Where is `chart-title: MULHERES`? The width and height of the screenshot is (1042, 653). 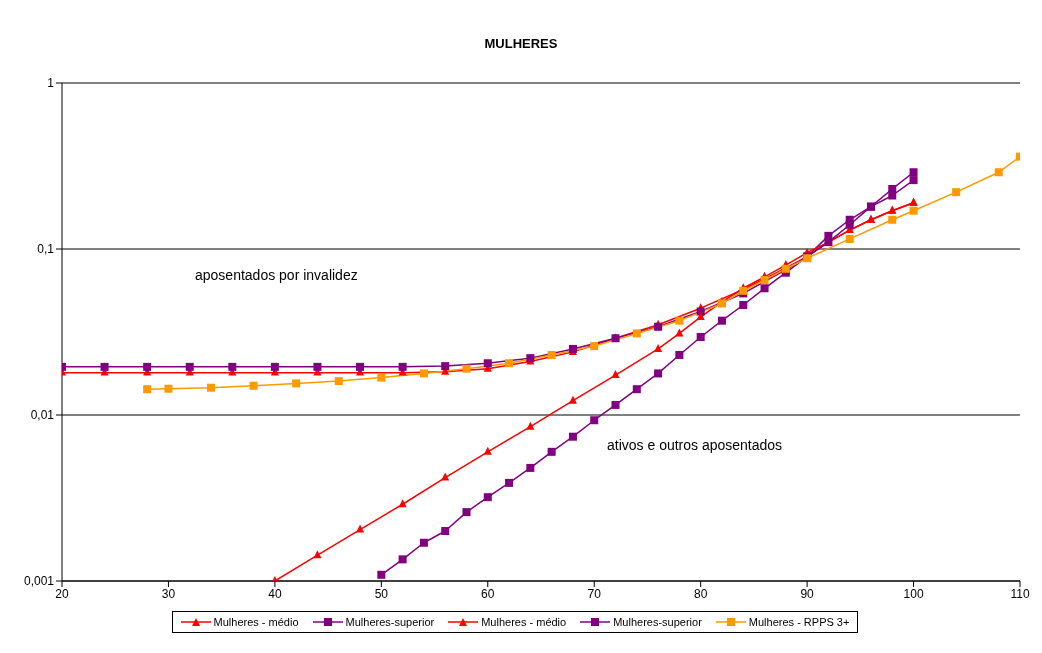 chart-title: MULHERES is located at coordinates (521, 43).